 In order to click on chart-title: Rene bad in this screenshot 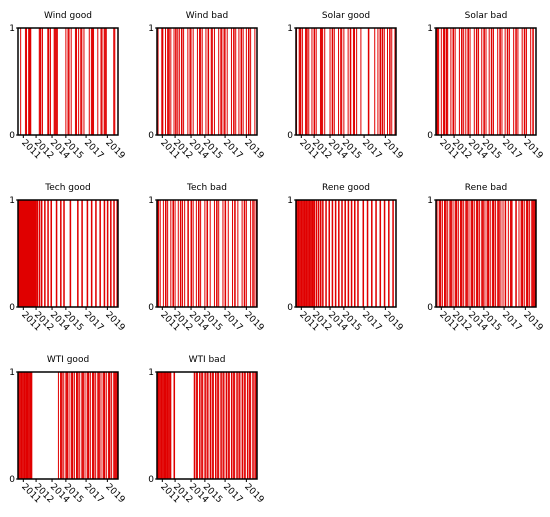, I will do `click(486, 188)`.